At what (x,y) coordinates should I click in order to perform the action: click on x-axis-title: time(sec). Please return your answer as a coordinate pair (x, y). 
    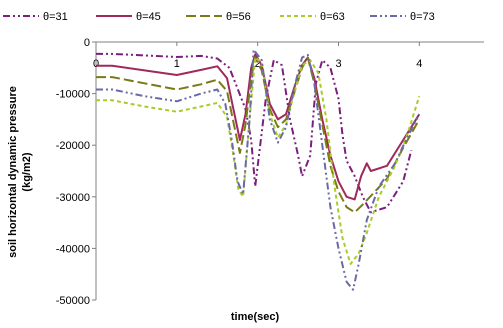
    Looking at the image, I should click on (255, 317).